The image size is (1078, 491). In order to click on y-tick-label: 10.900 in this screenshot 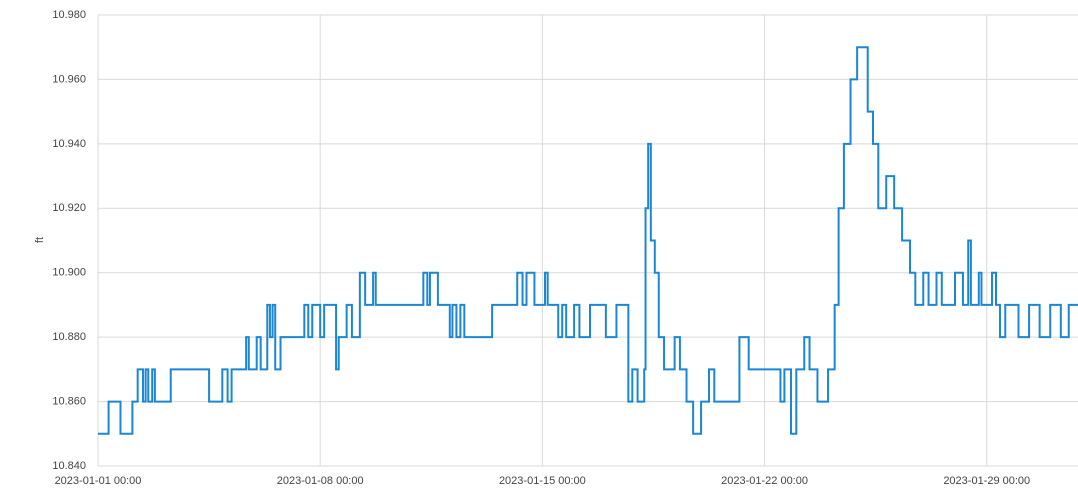, I will do `click(69, 273)`.